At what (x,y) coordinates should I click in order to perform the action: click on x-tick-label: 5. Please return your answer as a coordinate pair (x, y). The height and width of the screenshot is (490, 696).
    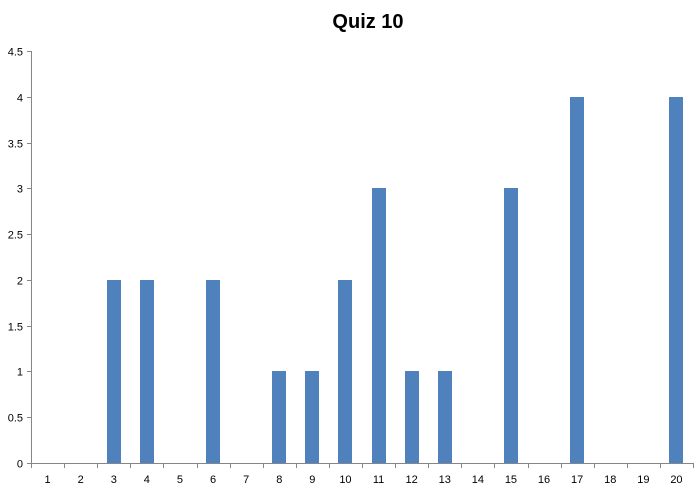
    Looking at the image, I should click on (180, 480).